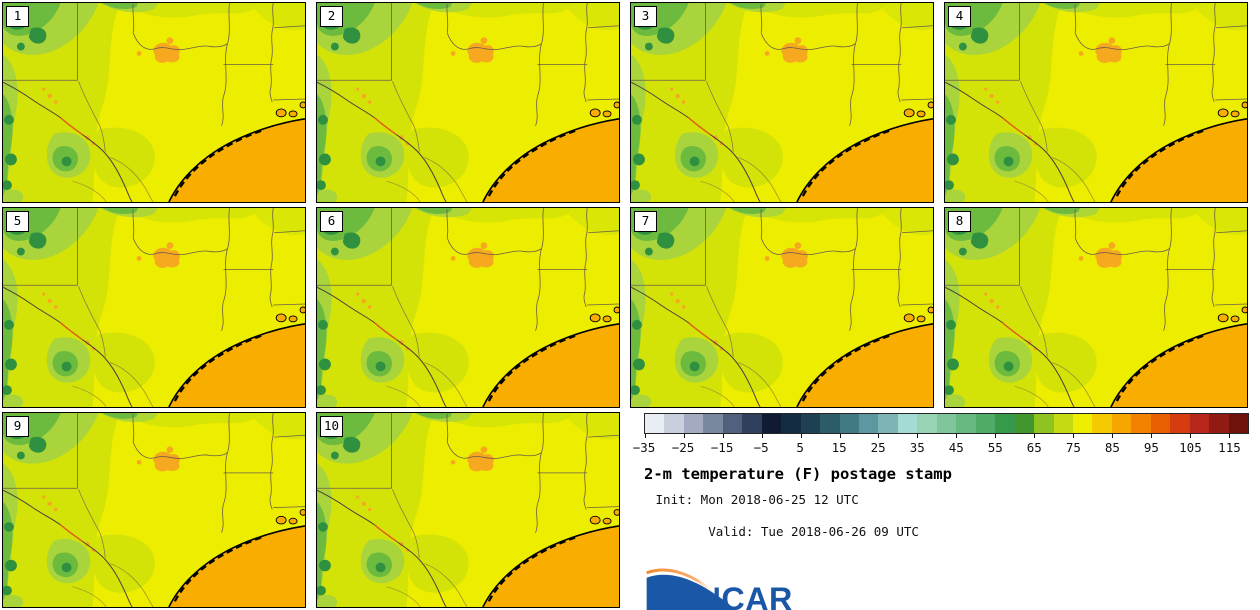  I want to click on forecast-panel: 10, so click(468, 510).